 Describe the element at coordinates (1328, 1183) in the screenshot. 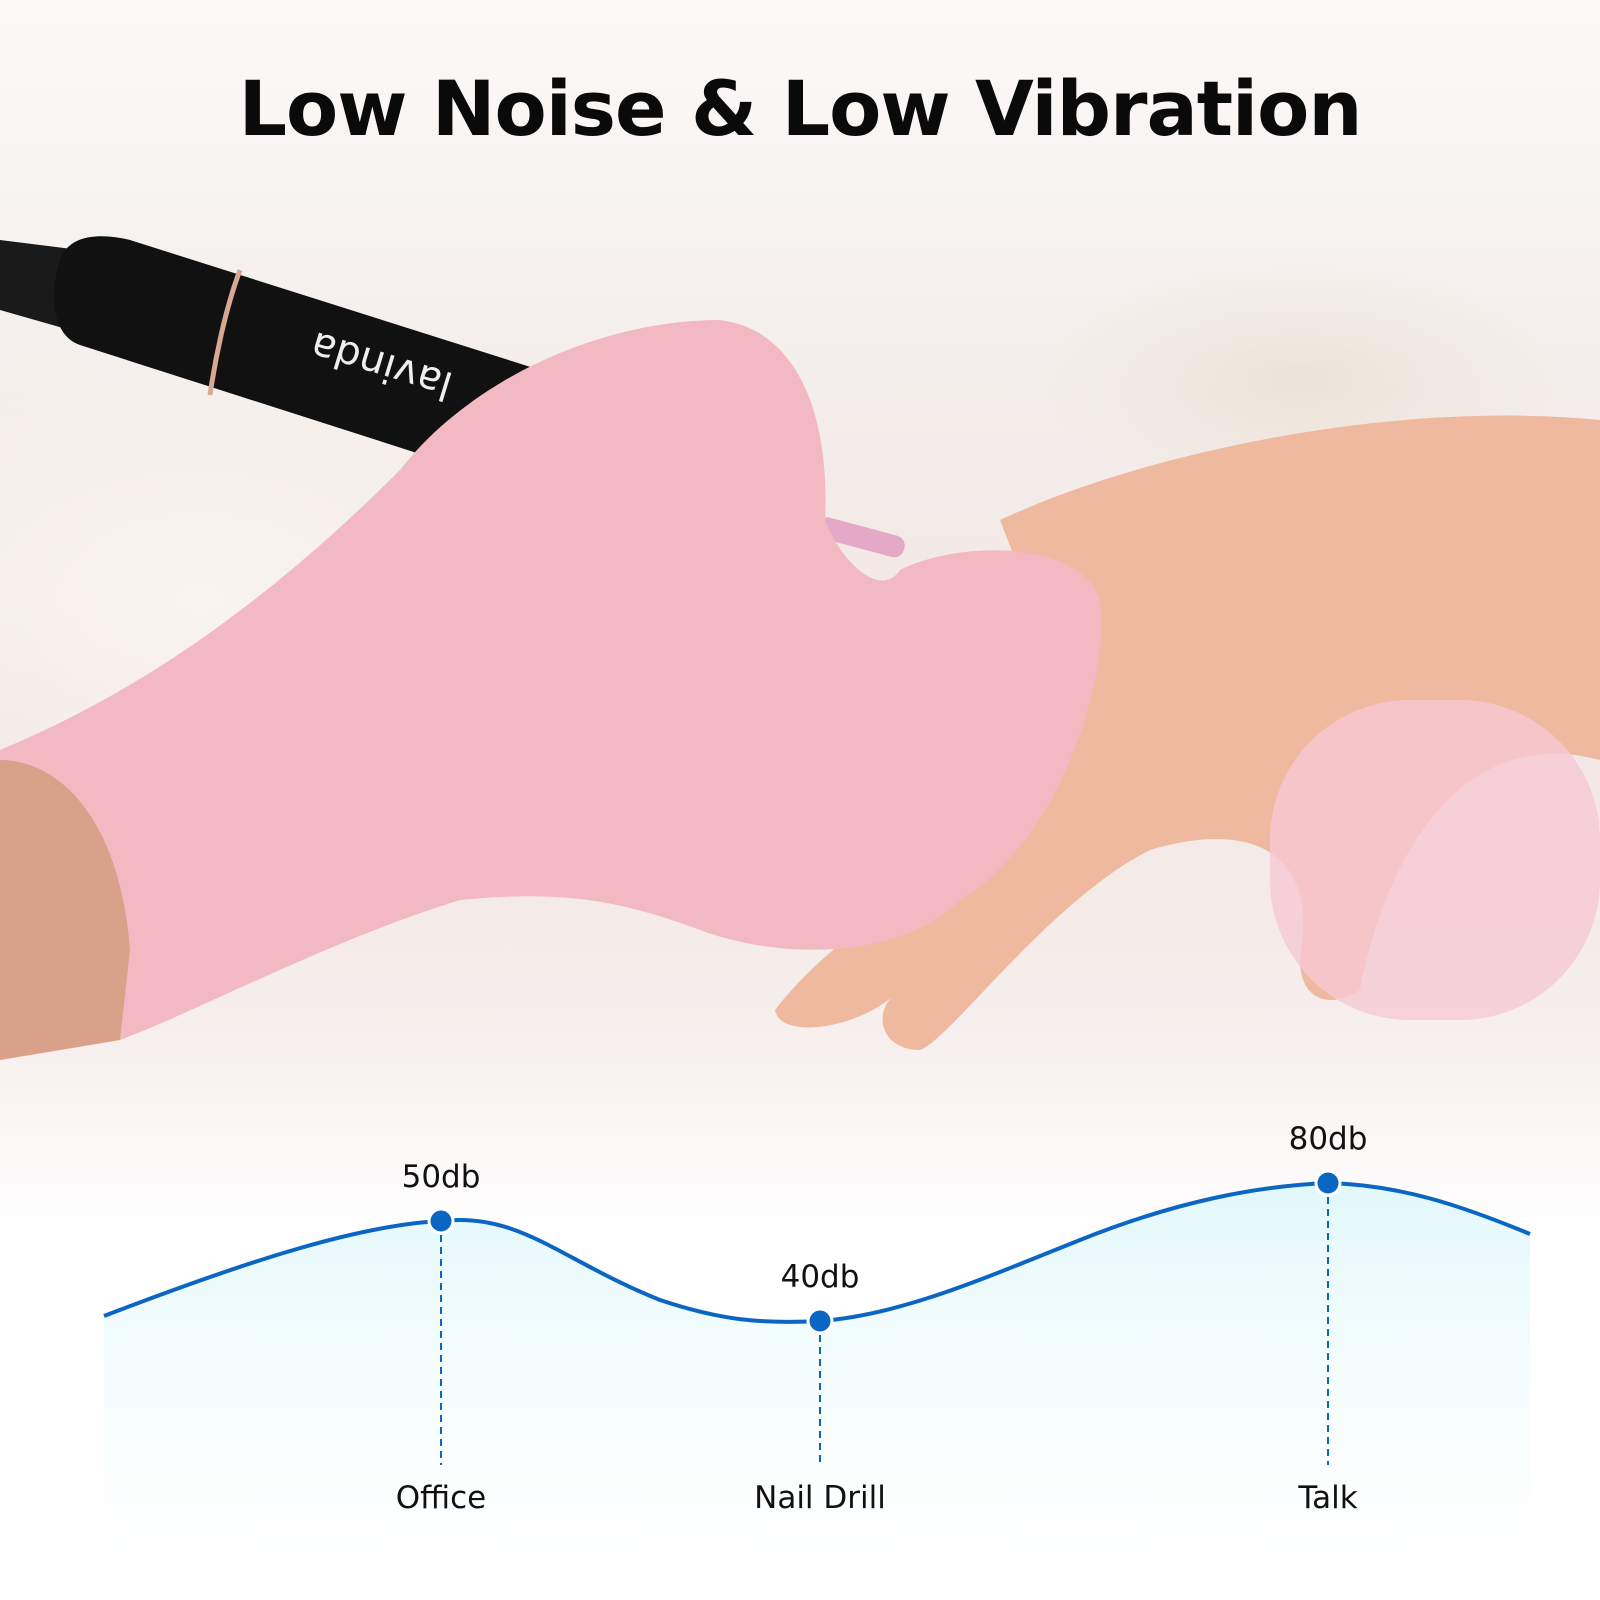

I see `data-point-talk` at that location.